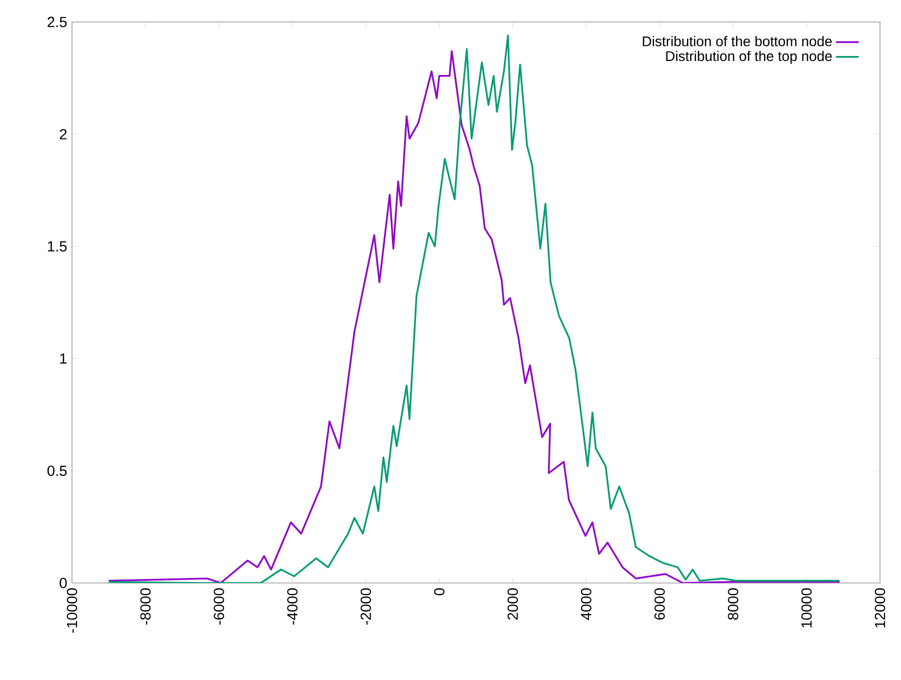 The width and height of the screenshot is (901, 680). Describe the element at coordinates (57, 22) in the screenshot. I see `y-tick-label: 2.5` at that location.